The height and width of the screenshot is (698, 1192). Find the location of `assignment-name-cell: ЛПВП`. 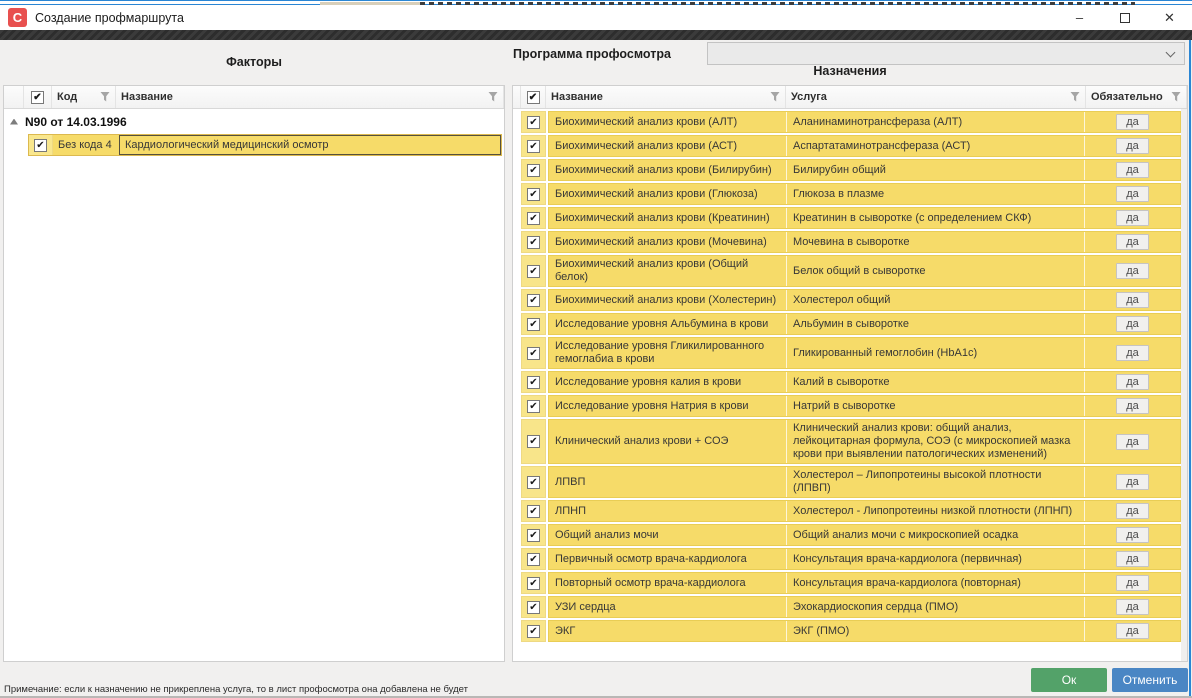

assignment-name-cell: ЛПВП is located at coordinates (668, 482).